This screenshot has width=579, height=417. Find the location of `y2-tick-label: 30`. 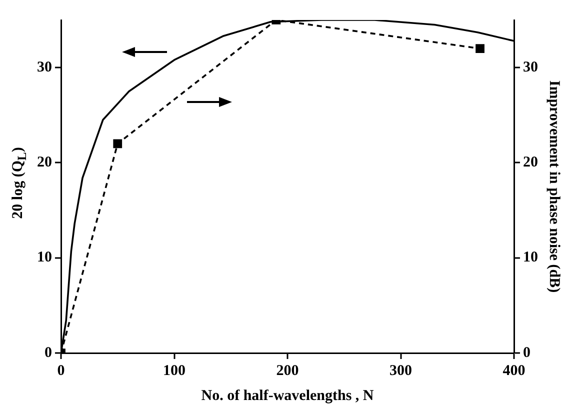

y2-tick-label: 30 is located at coordinates (530, 67).